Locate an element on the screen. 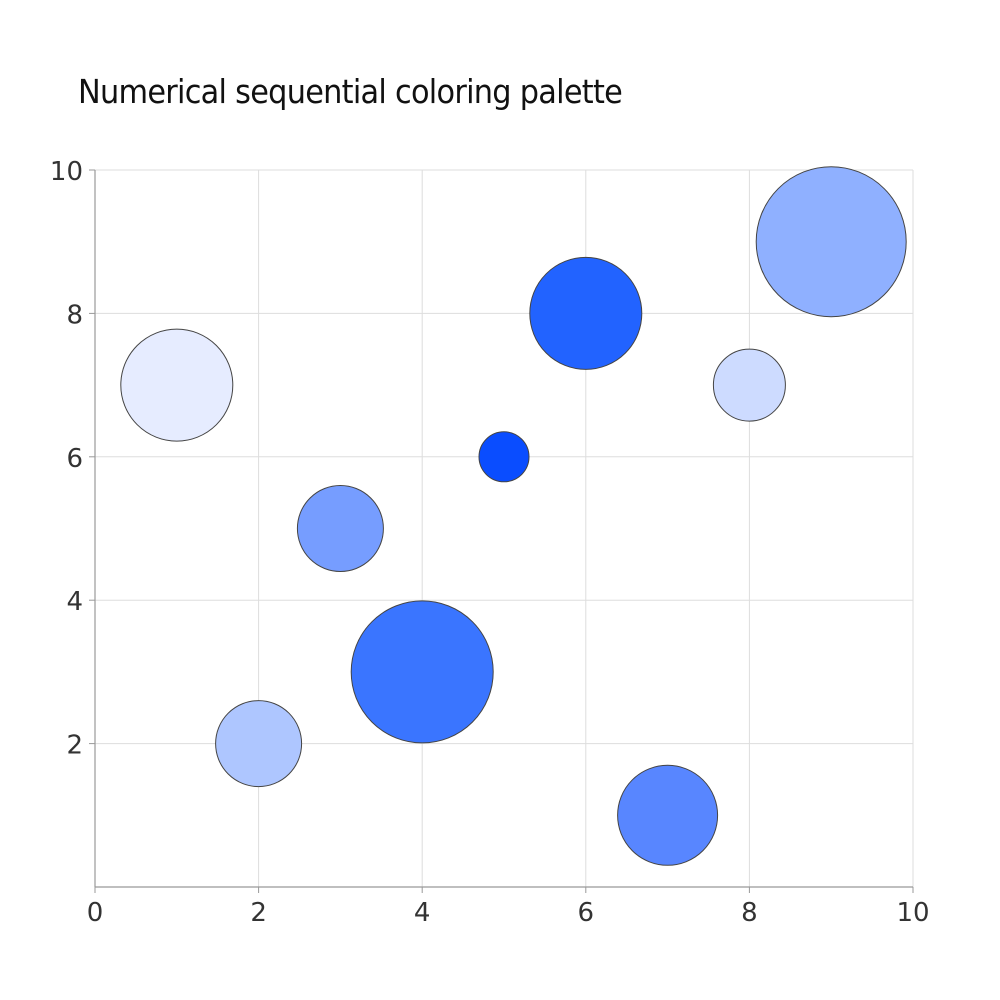  y-tick-label: 6 is located at coordinates (74, 459).